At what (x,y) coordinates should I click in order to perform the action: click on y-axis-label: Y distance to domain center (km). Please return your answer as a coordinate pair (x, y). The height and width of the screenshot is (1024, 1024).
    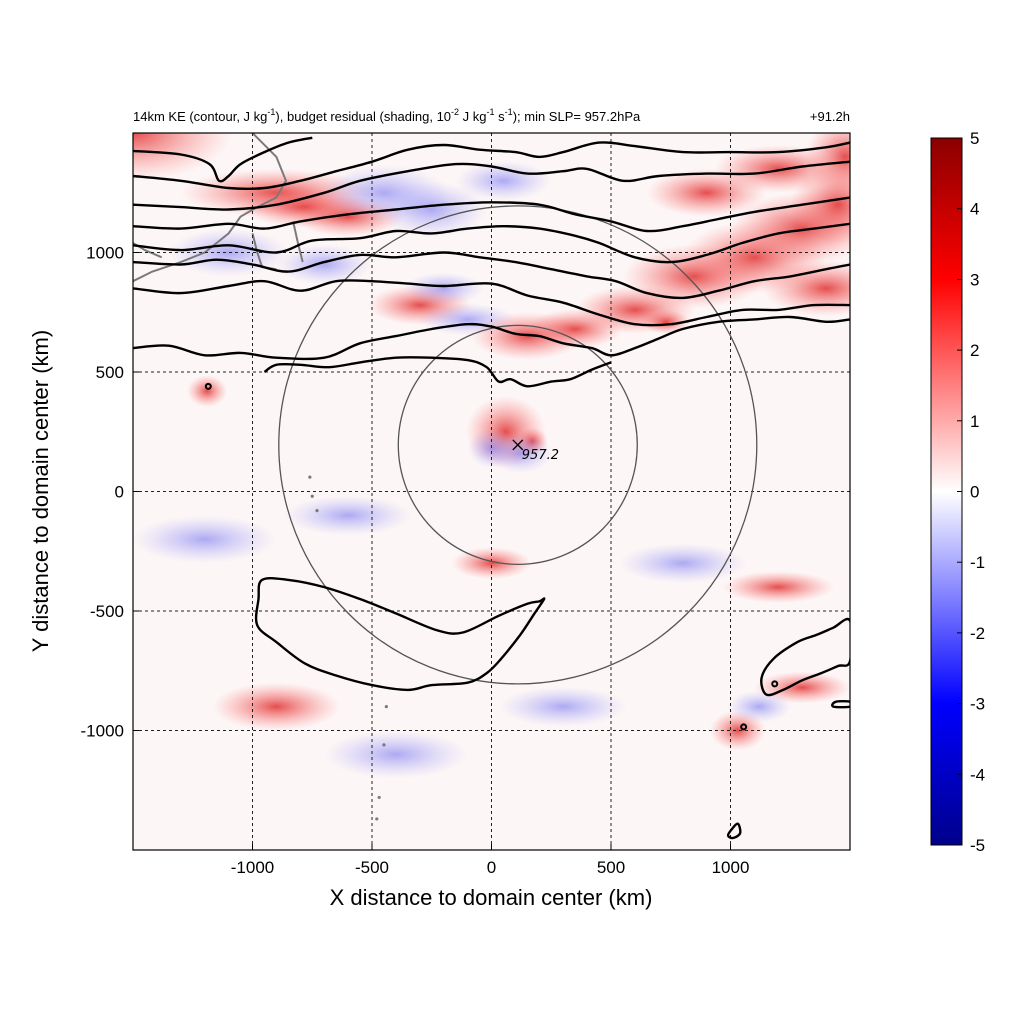
    Looking at the image, I should click on (40, 491).